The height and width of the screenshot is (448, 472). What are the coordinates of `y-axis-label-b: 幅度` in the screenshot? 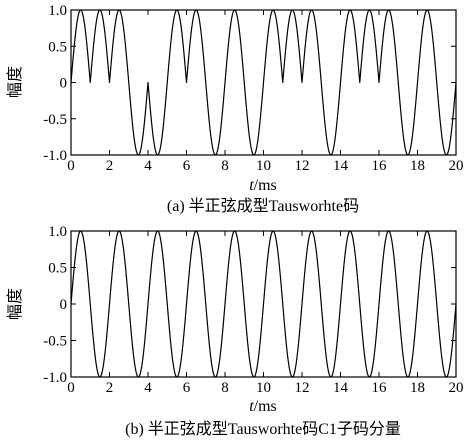 It's located at (14, 304).